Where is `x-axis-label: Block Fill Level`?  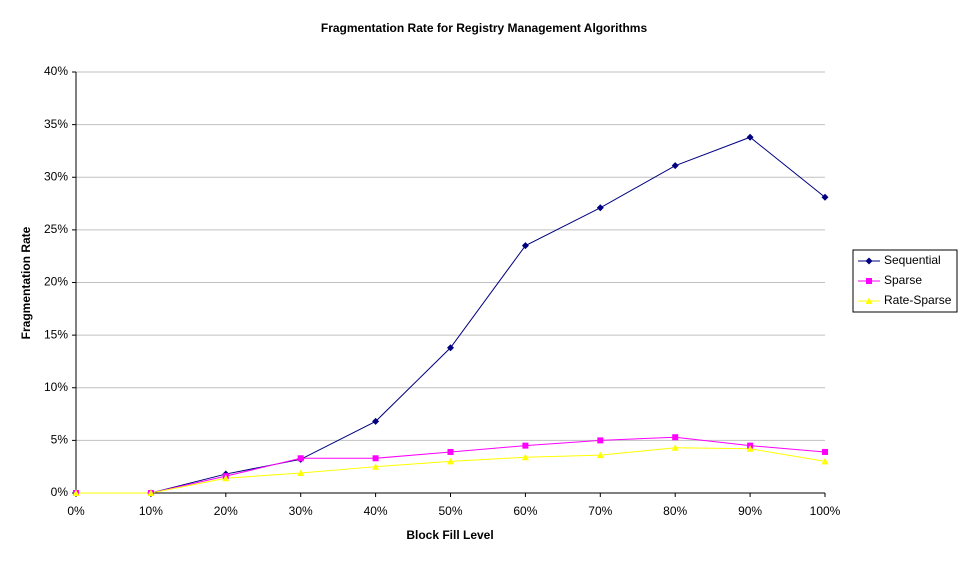
x-axis-label: Block Fill Level is located at coordinates (449, 535).